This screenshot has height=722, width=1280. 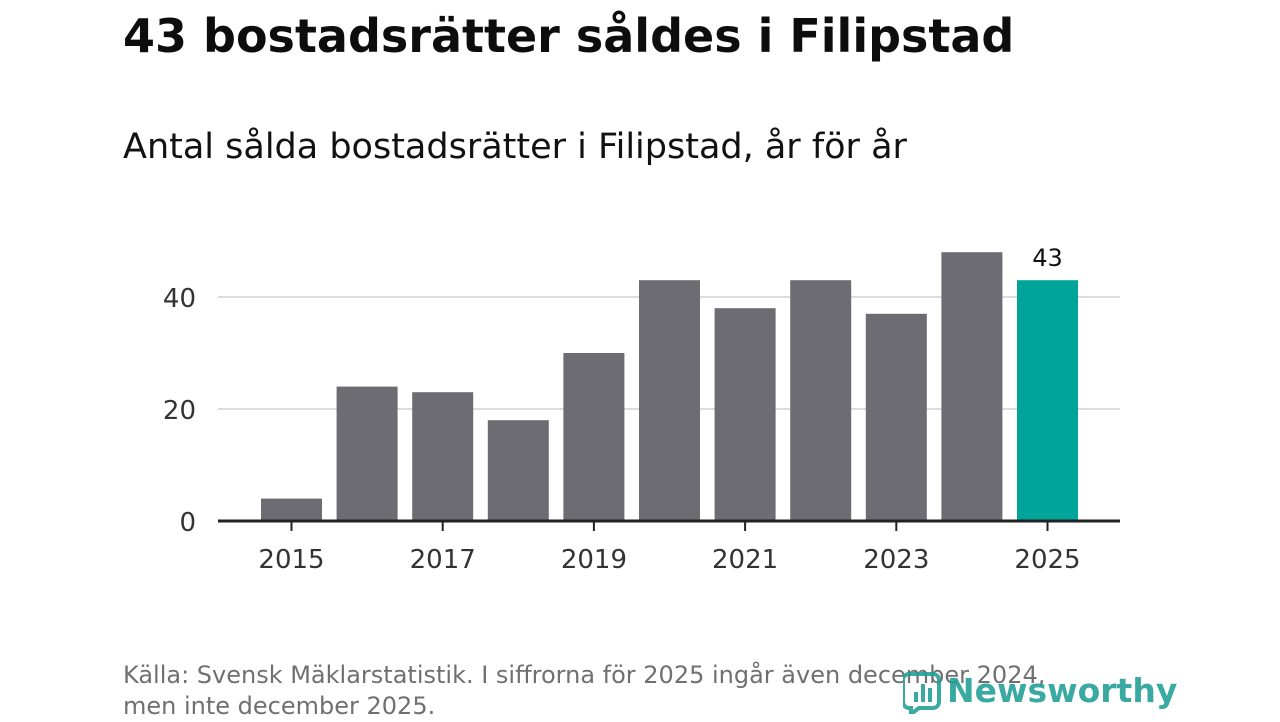 What do you see at coordinates (972, 386) in the screenshot?
I see `bar-2024` at bounding box center [972, 386].